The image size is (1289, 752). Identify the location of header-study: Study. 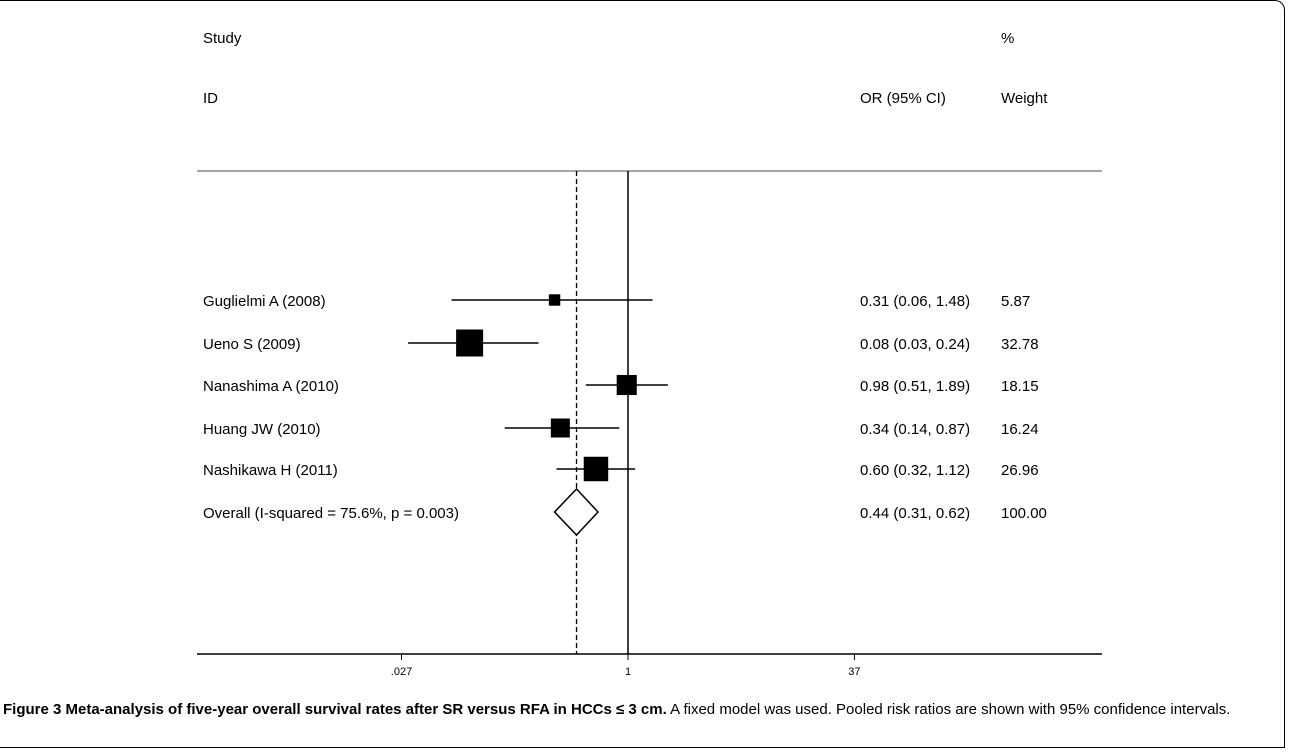
(222, 38).